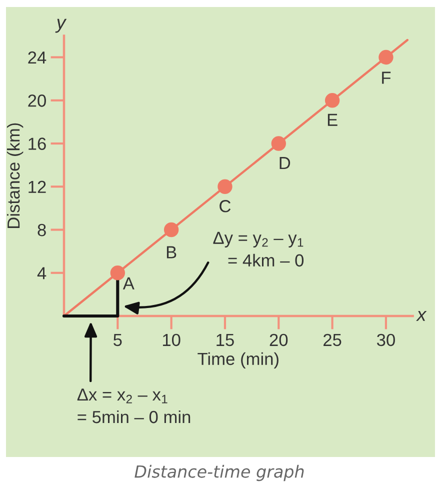 This screenshot has width=439, height=494. What do you see at coordinates (61, 25) in the screenshot?
I see `text: y` at bounding box center [61, 25].